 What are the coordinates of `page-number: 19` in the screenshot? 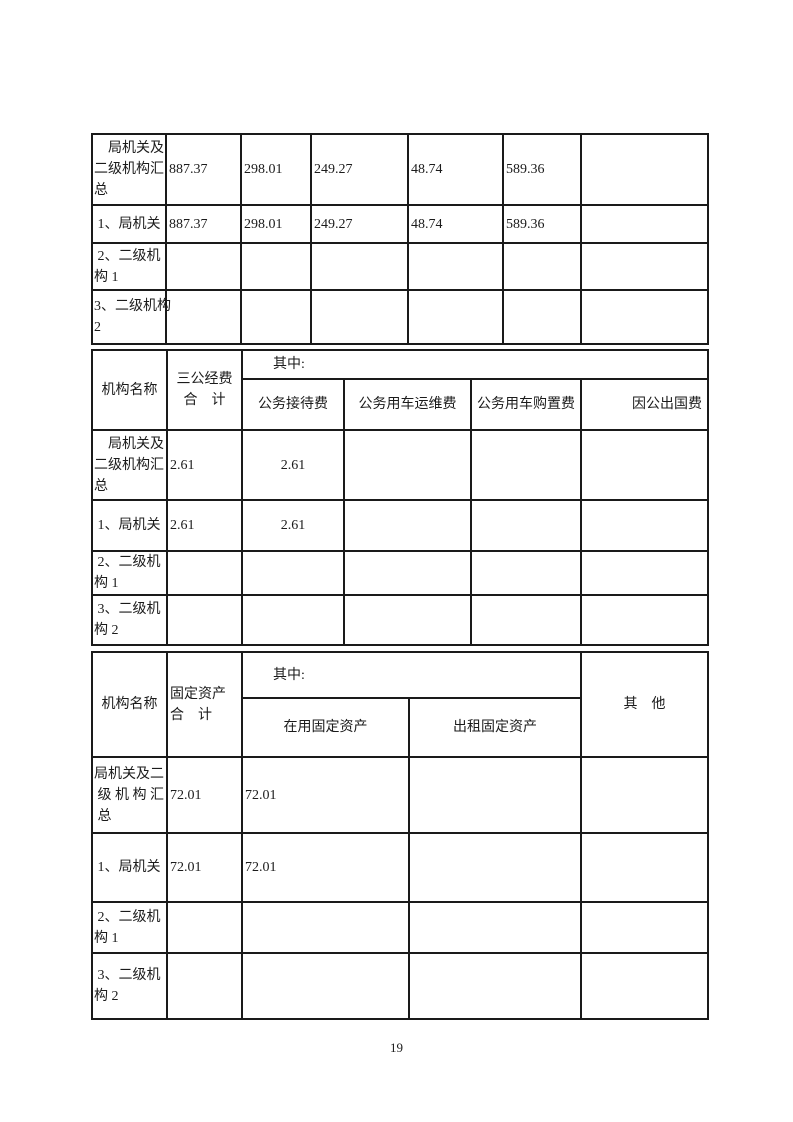 It's located at (396, 1047).